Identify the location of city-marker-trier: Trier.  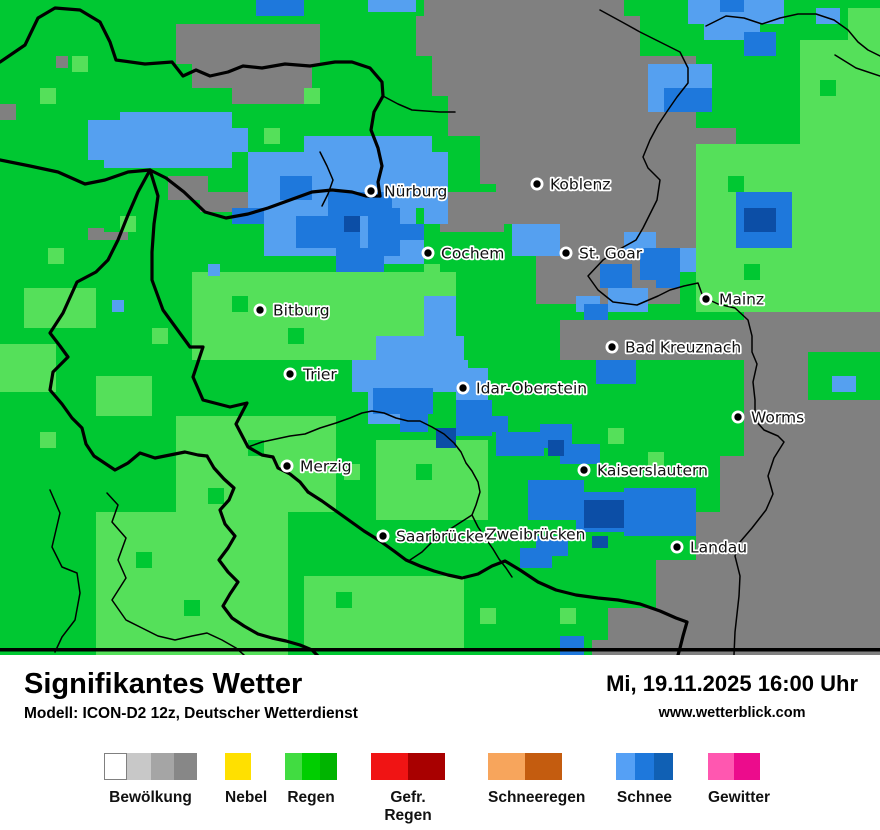
(311, 374).